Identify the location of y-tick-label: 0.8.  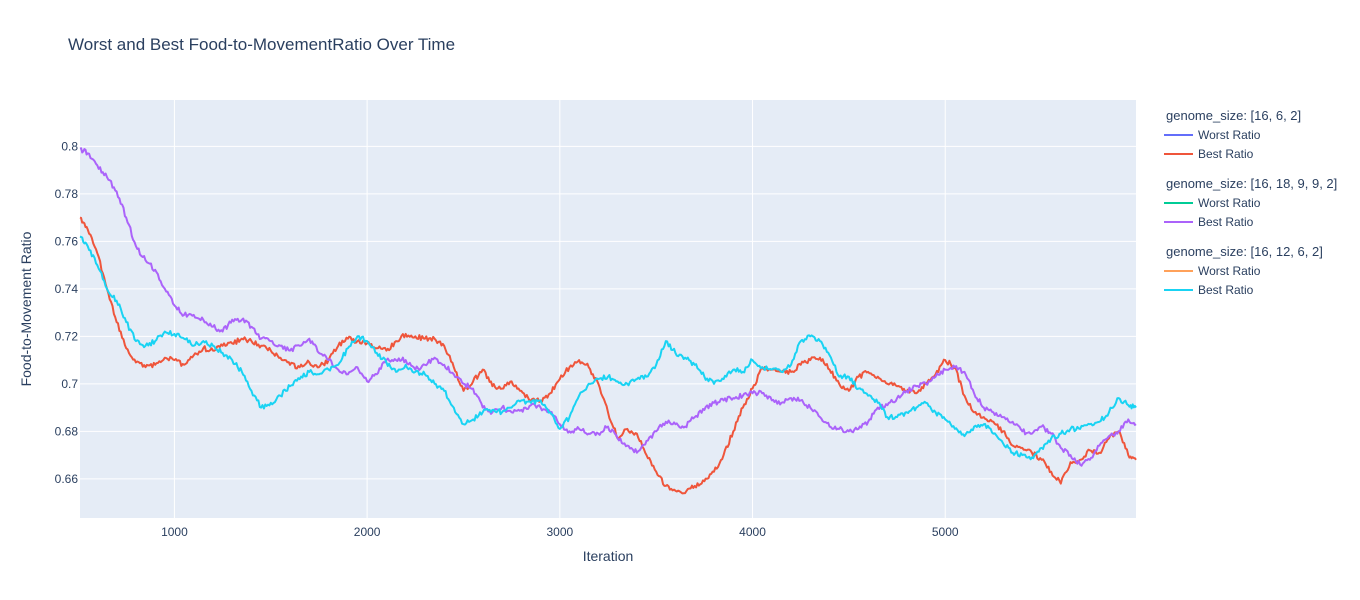
(69, 146).